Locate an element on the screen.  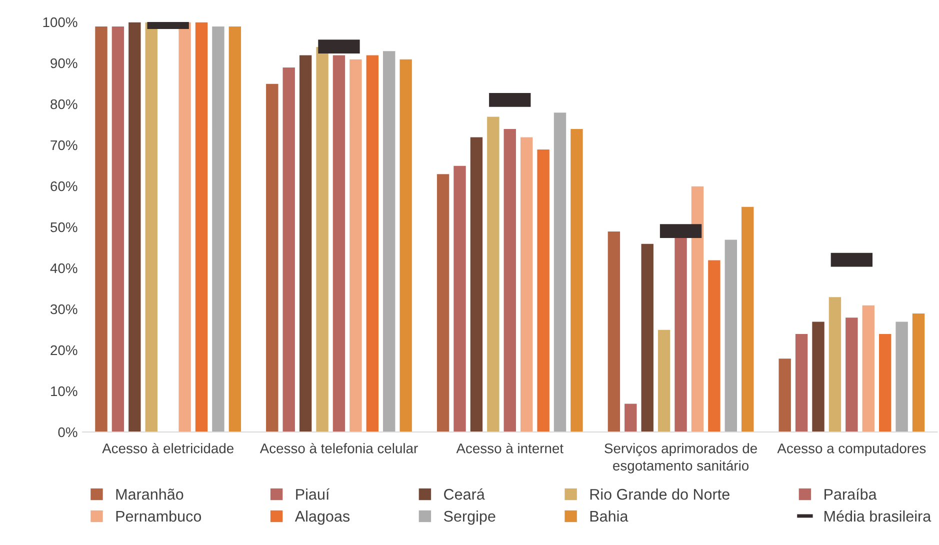
legend-label: Paraíba is located at coordinates (850, 494).